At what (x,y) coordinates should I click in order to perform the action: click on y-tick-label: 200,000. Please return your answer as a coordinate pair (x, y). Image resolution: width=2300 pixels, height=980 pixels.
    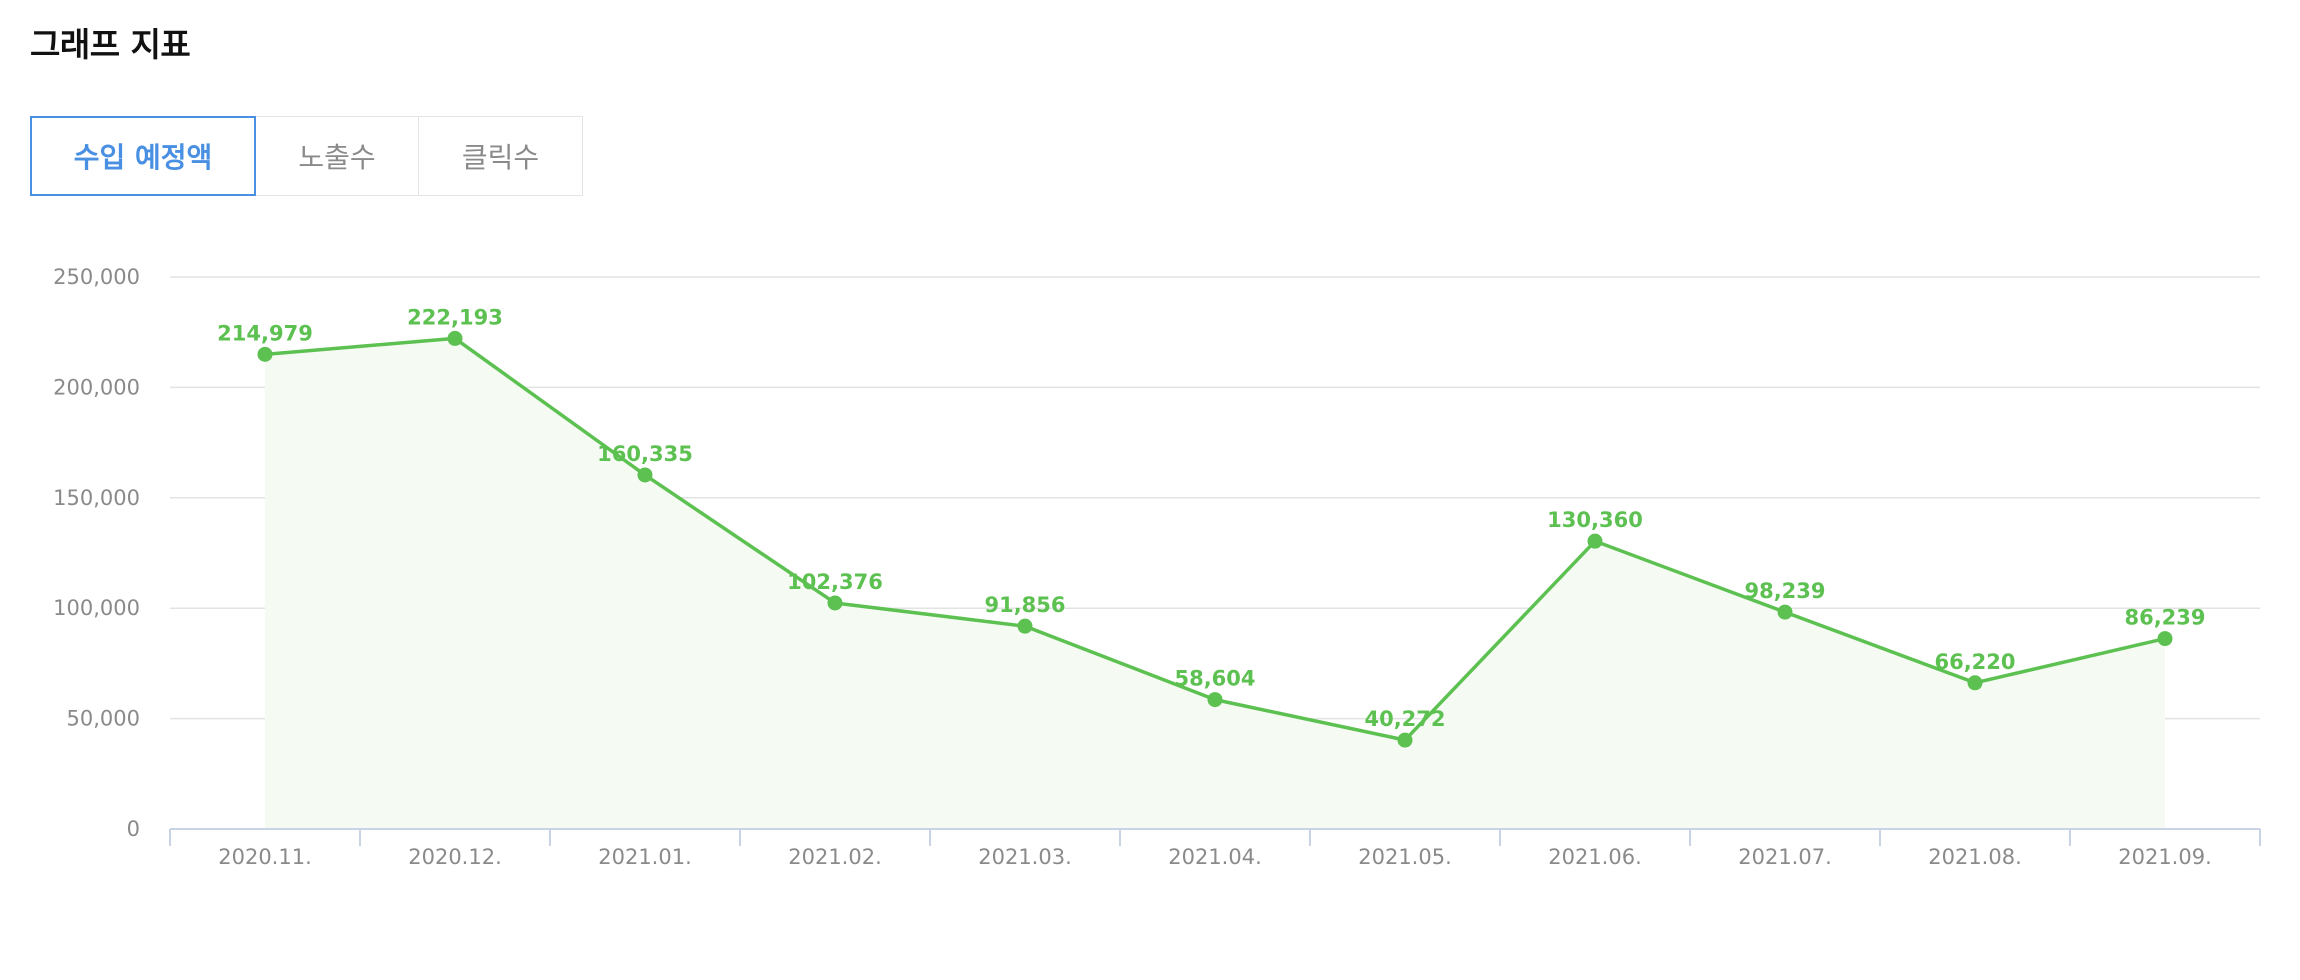
    Looking at the image, I should click on (96, 387).